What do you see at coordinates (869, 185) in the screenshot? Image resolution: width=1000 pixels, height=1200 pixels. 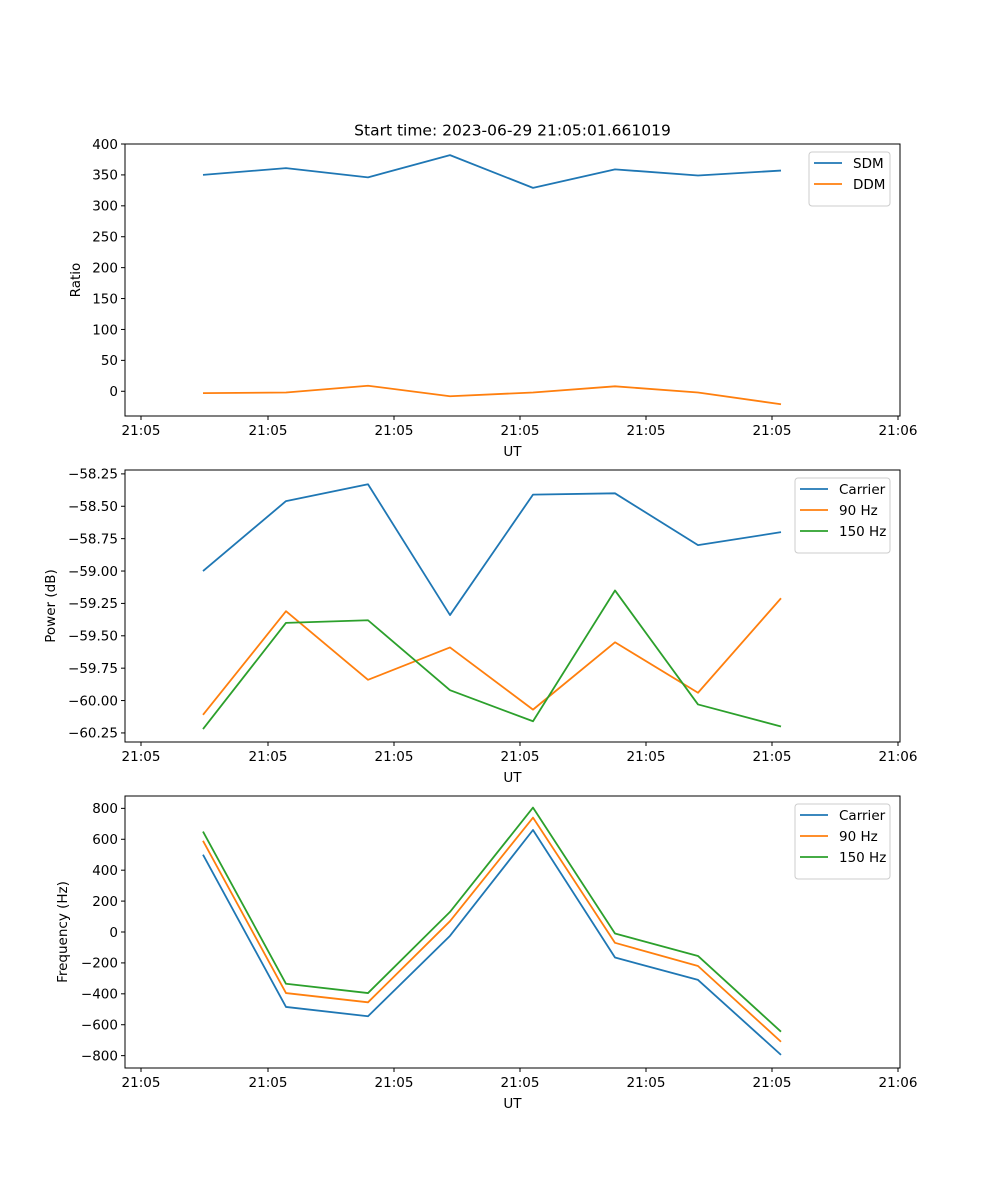 I see `legend-label: DDM` at bounding box center [869, 185].